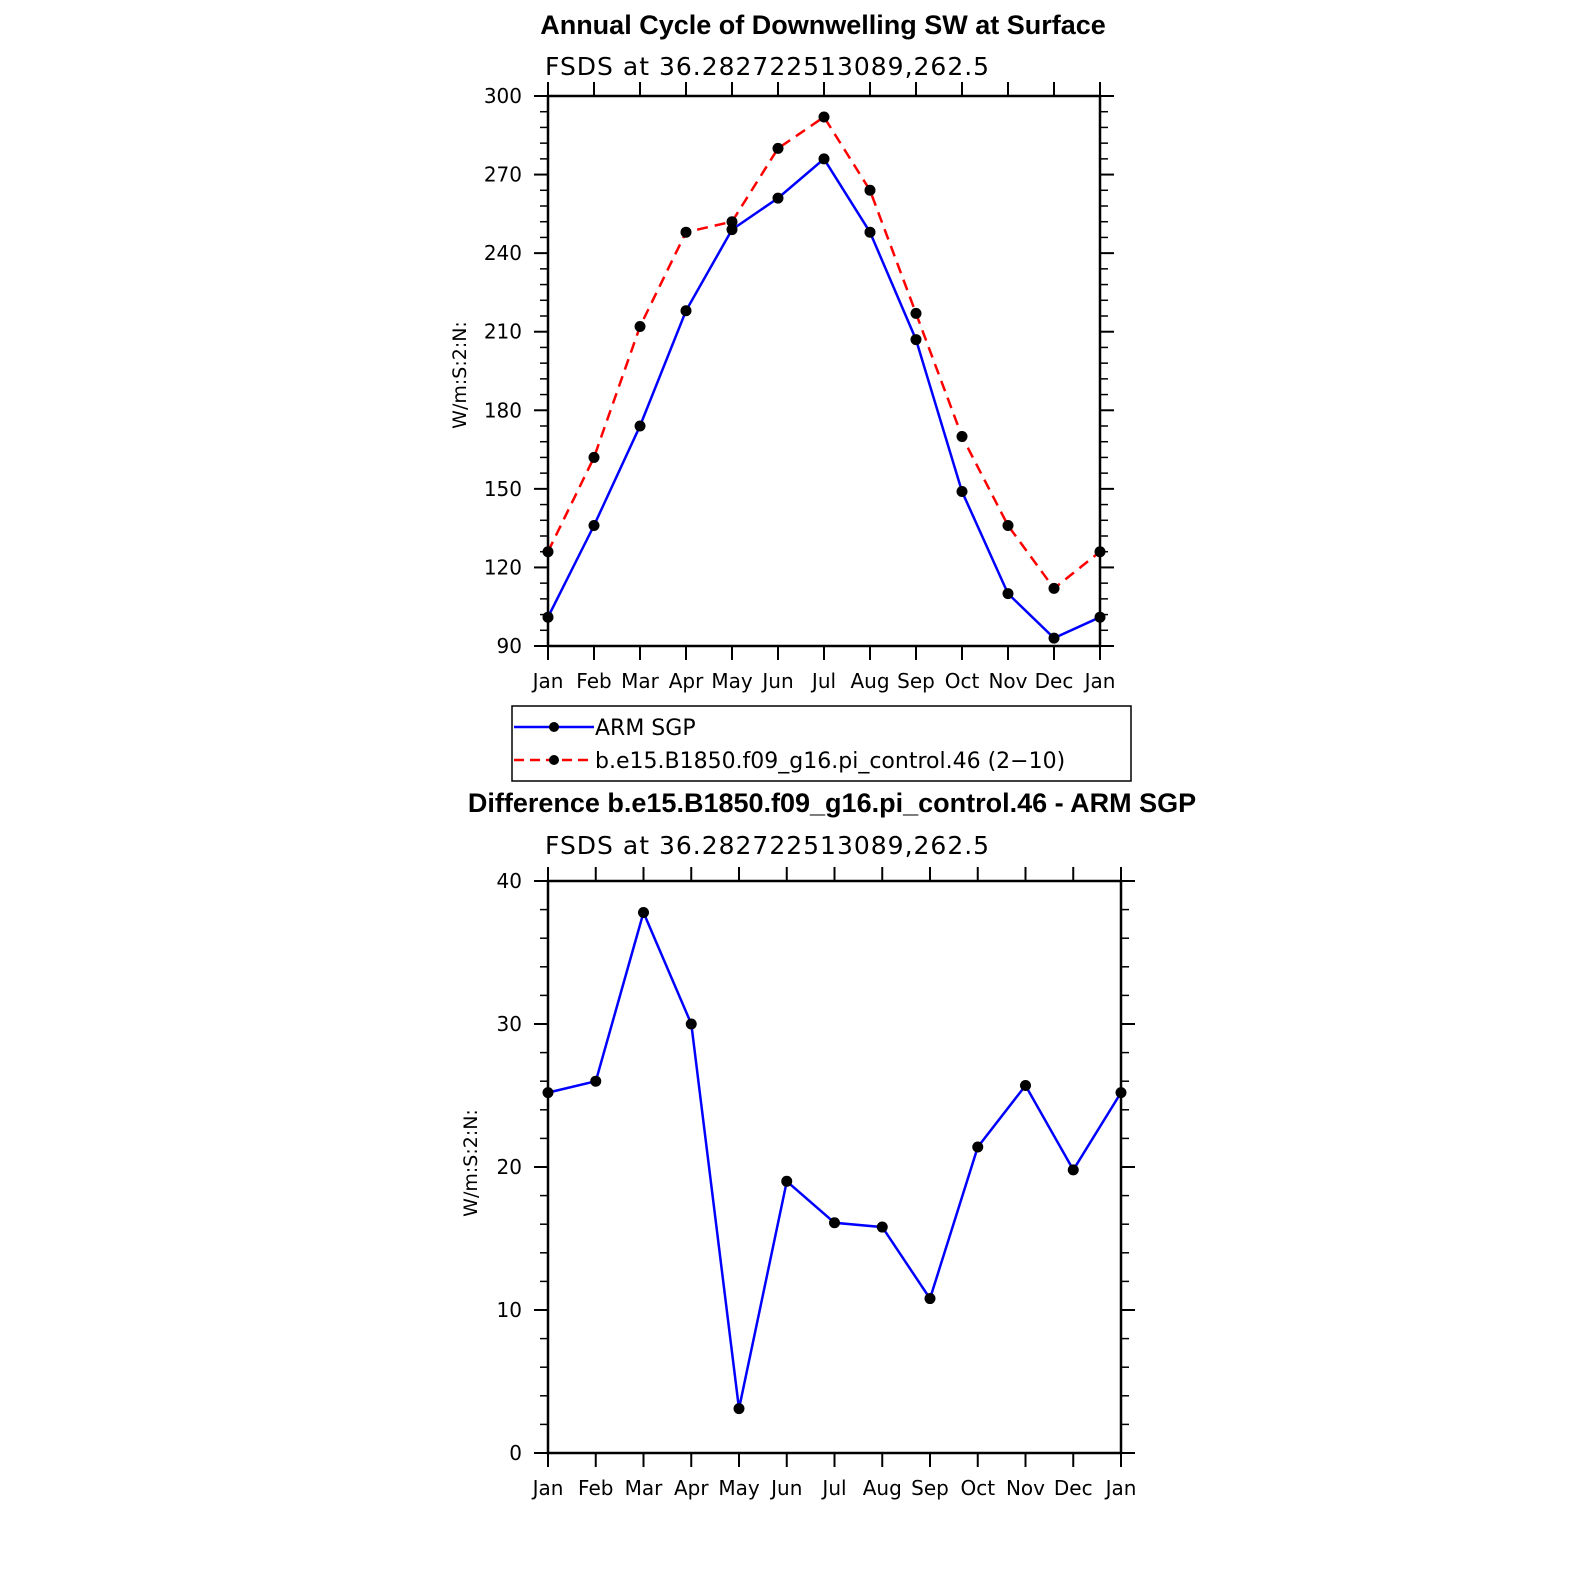  Describe the element at coordinates (503, 410) in the screenshot. I see `y-tick-label: 180` at that location.